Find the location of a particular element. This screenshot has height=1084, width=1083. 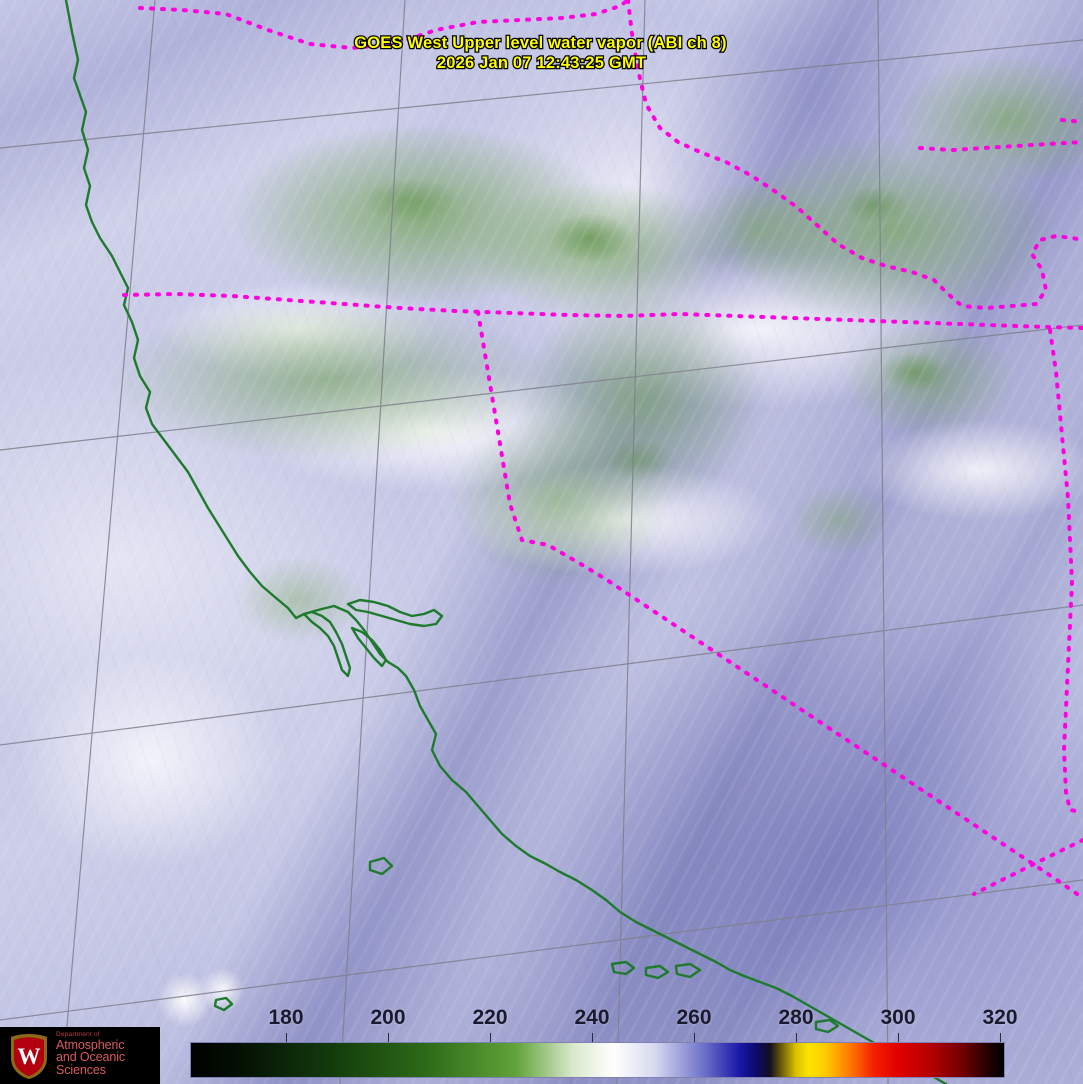

coastline-san-pablo-bay is located at coordinates (395, 613).